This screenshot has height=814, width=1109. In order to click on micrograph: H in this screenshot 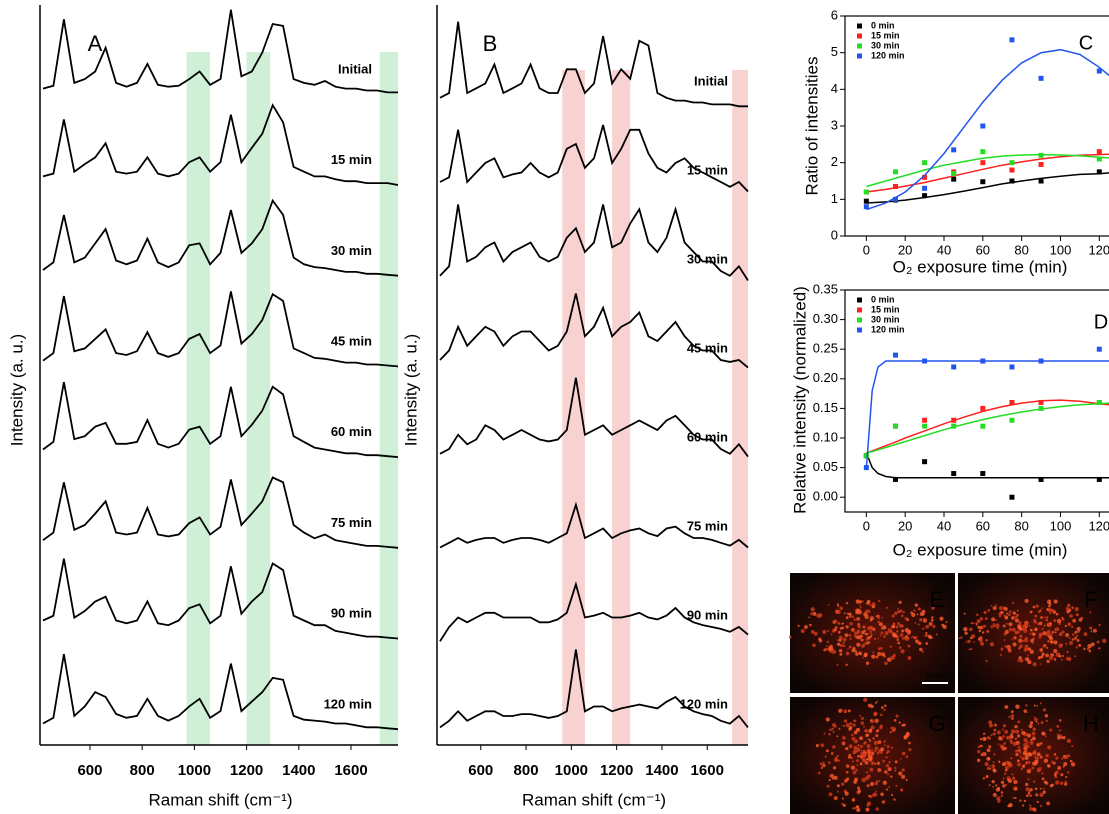, I will do `click(1033, 755)`.